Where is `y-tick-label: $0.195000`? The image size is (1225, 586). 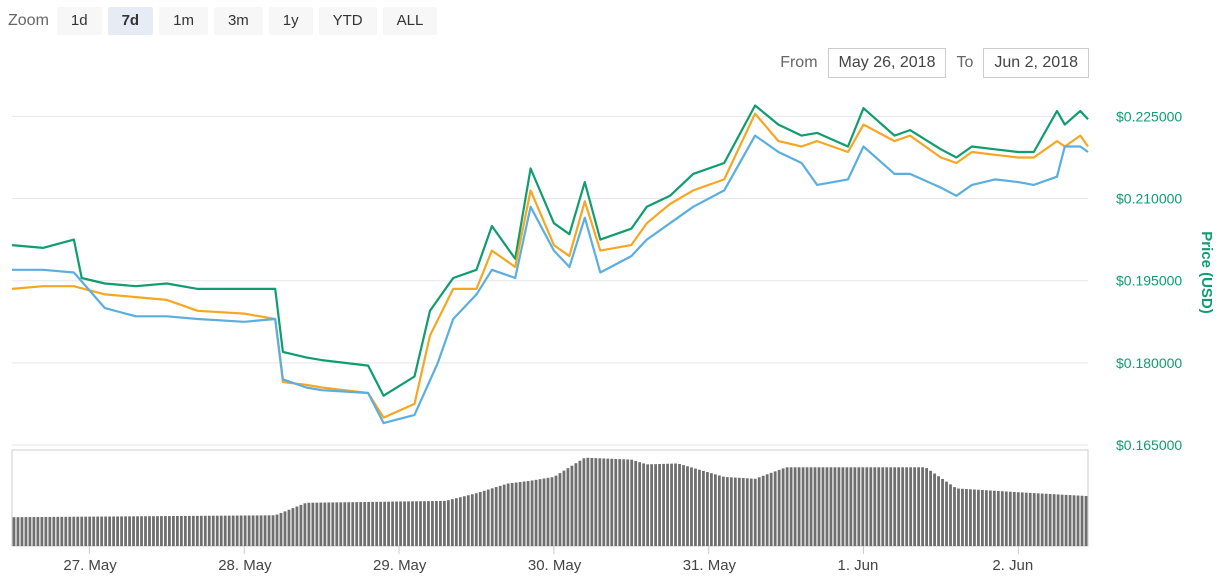 y-tick-label: $0.195000 is located at coordinates (1149, 281).